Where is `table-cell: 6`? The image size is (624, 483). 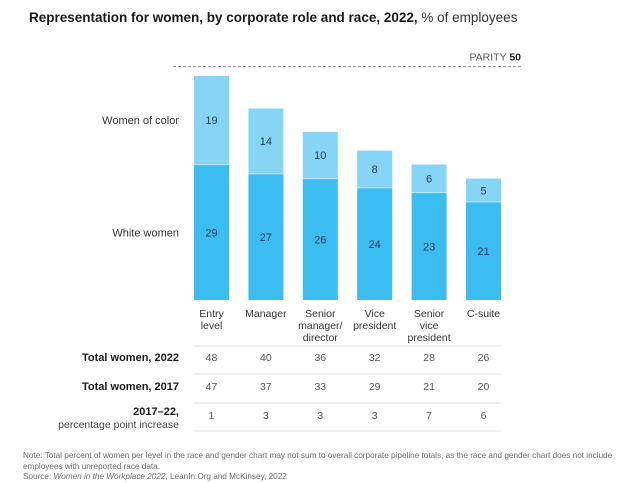 table-cell: 6 is located at coordinates (484, 416).